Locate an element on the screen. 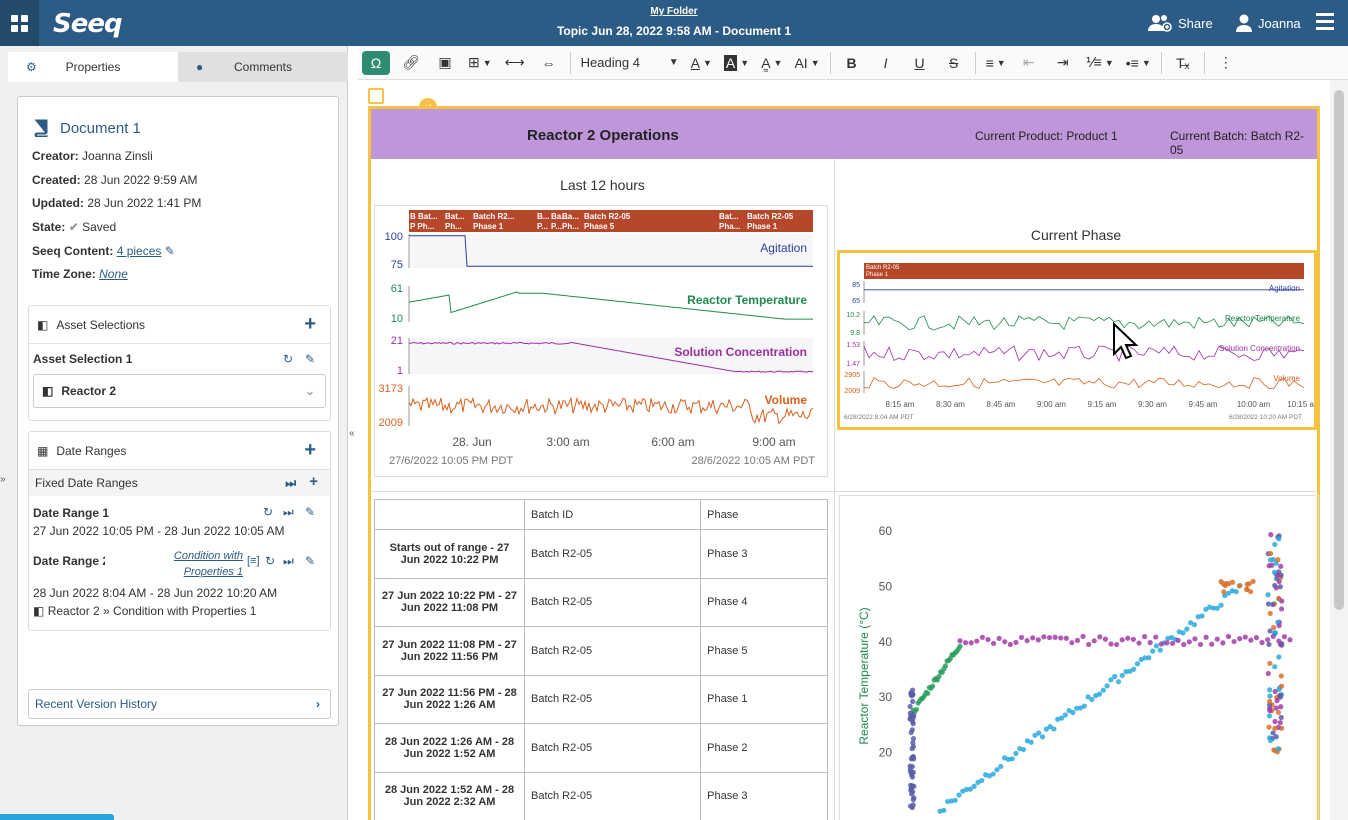 This screenshot has height=820, width=1348. image-icon: ▣ is located at coordinates (445, 62).